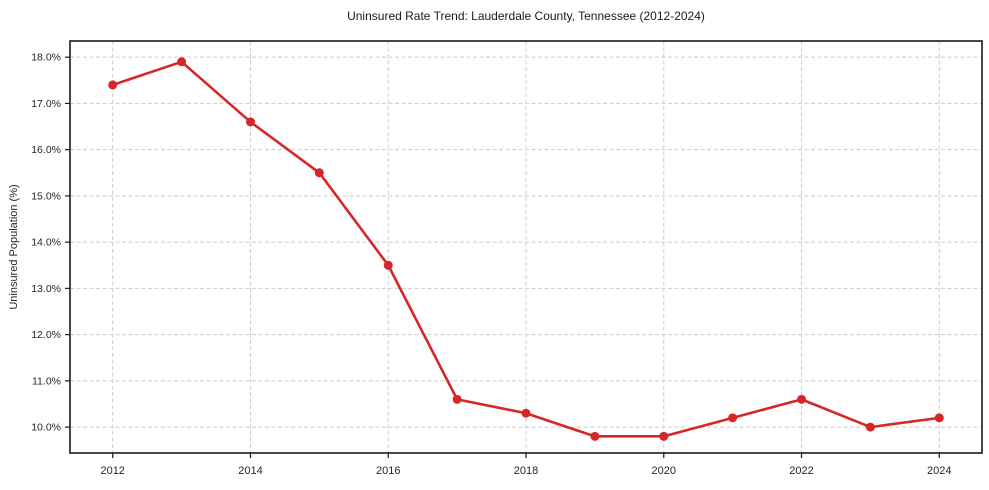 The width and height of the screenshot is (989, 490). Describe the element at coordinates (46, 58) in the screenshot. I see `y-tick-label: 18.0%` at that location.